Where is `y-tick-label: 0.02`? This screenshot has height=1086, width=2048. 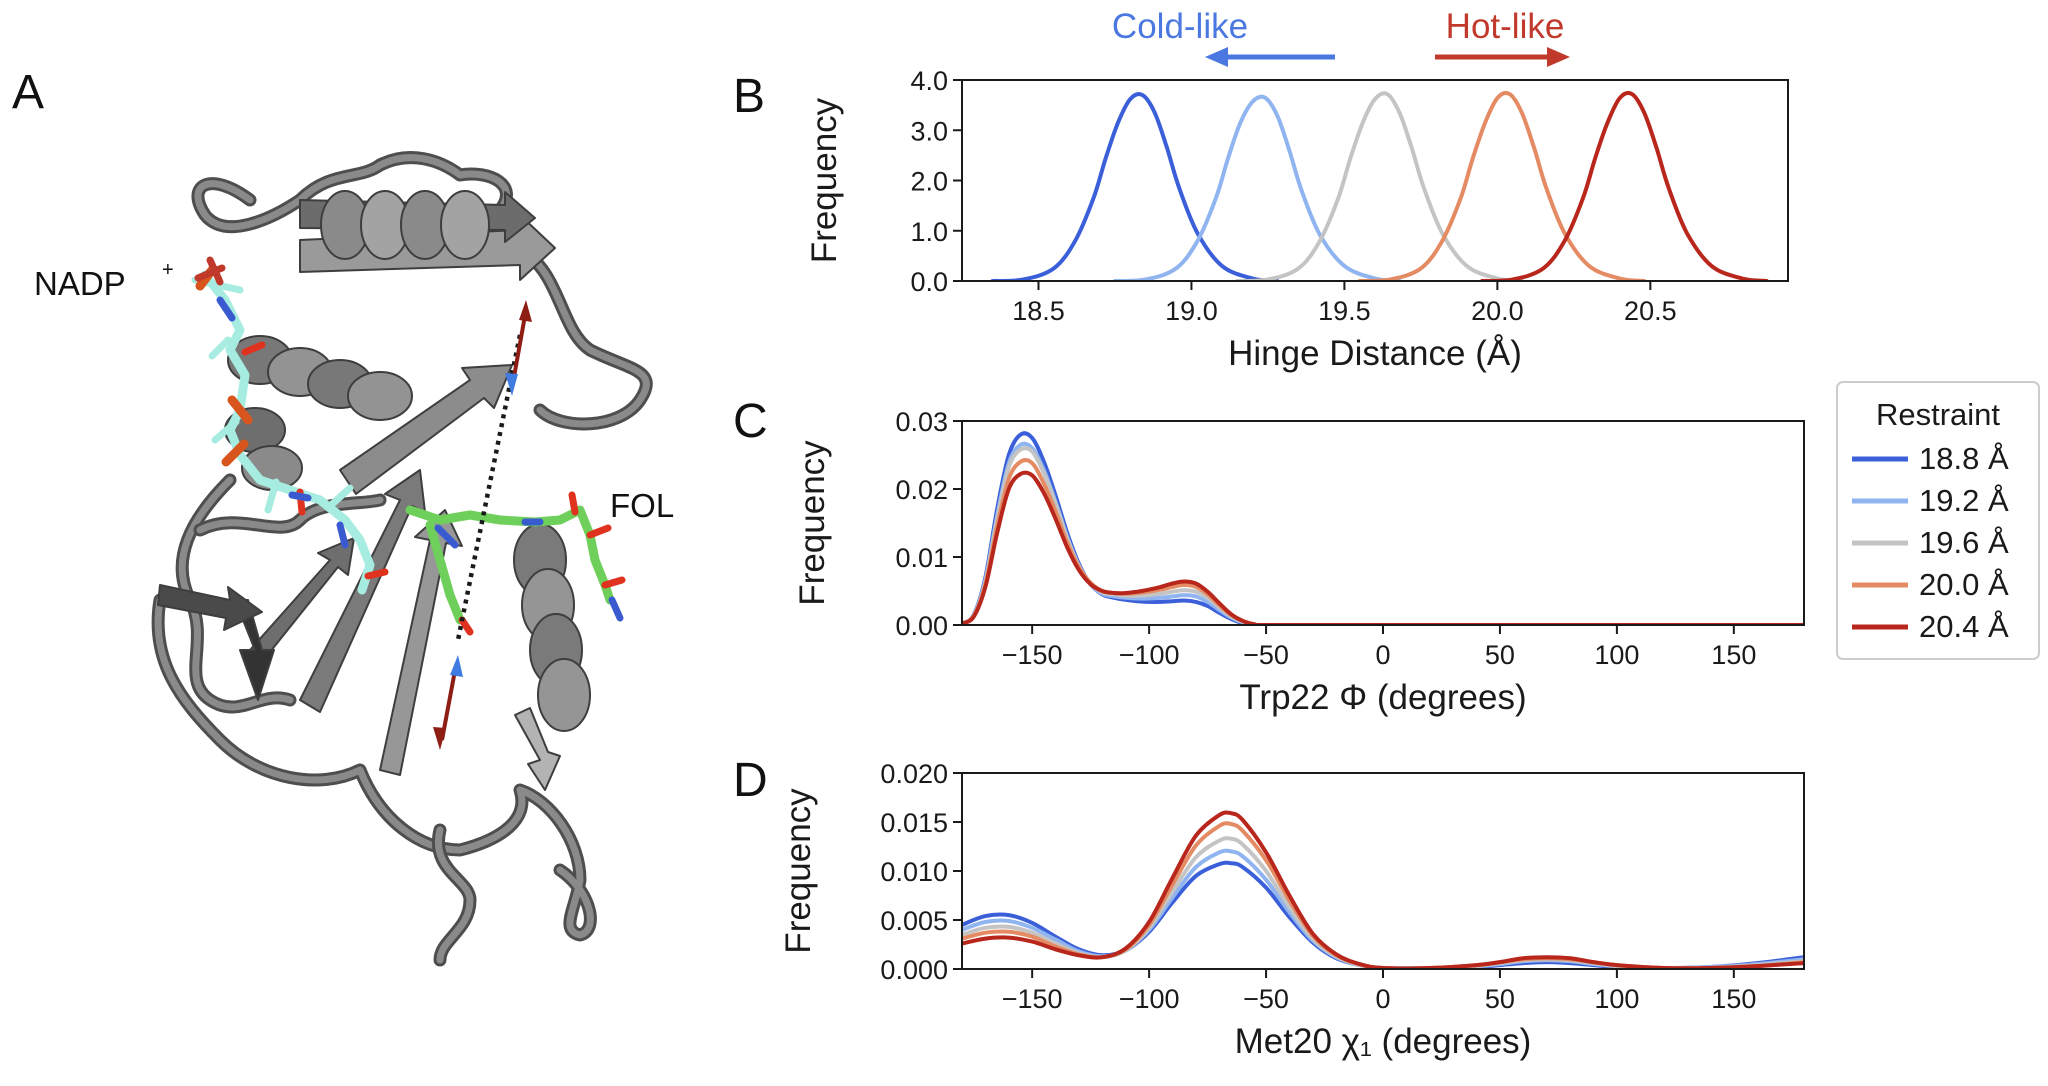 y-tick-label: 0.02 is located at coordinates (921, 490).